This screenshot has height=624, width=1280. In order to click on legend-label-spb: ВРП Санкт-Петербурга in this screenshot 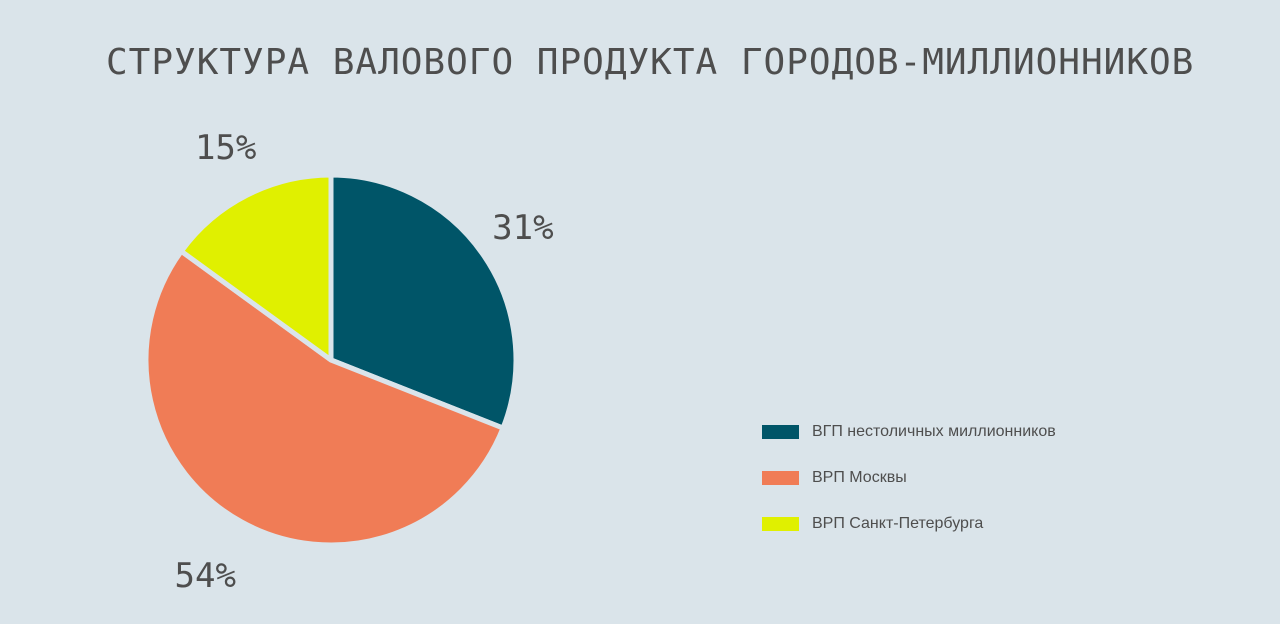, I will do `click(898, 523)`.